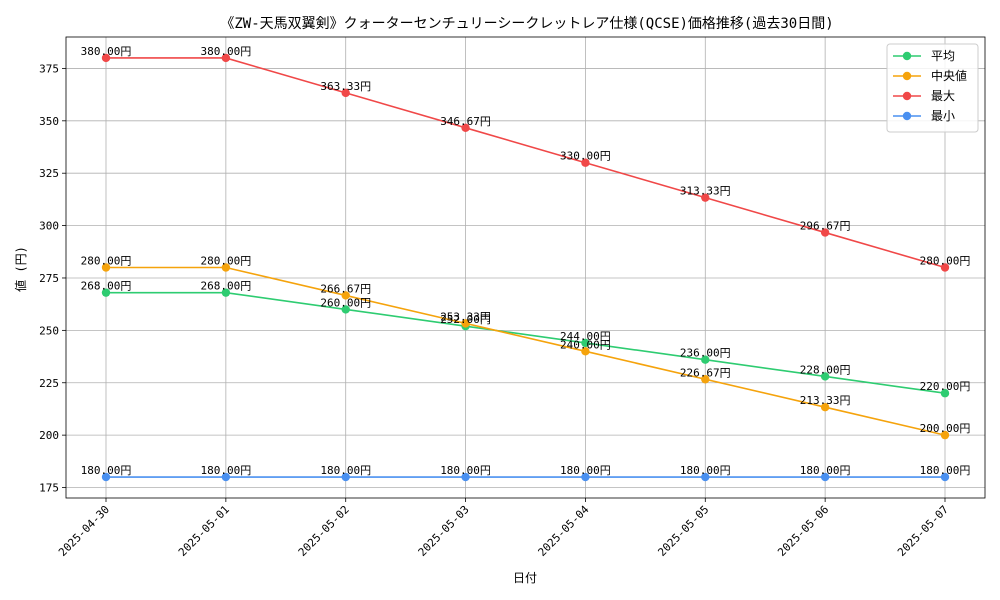 The height and width of the screenshot is (600, 1000). I want to click on legend-box, so click(932, 88).